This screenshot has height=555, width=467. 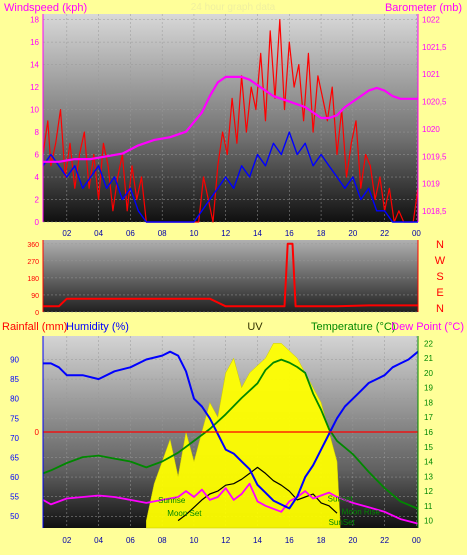 What do you see at coordinates (434, 211) in the screenshot?
I see `barometer-y-tick-label: 1018,5` at bounding box center [434, 211].